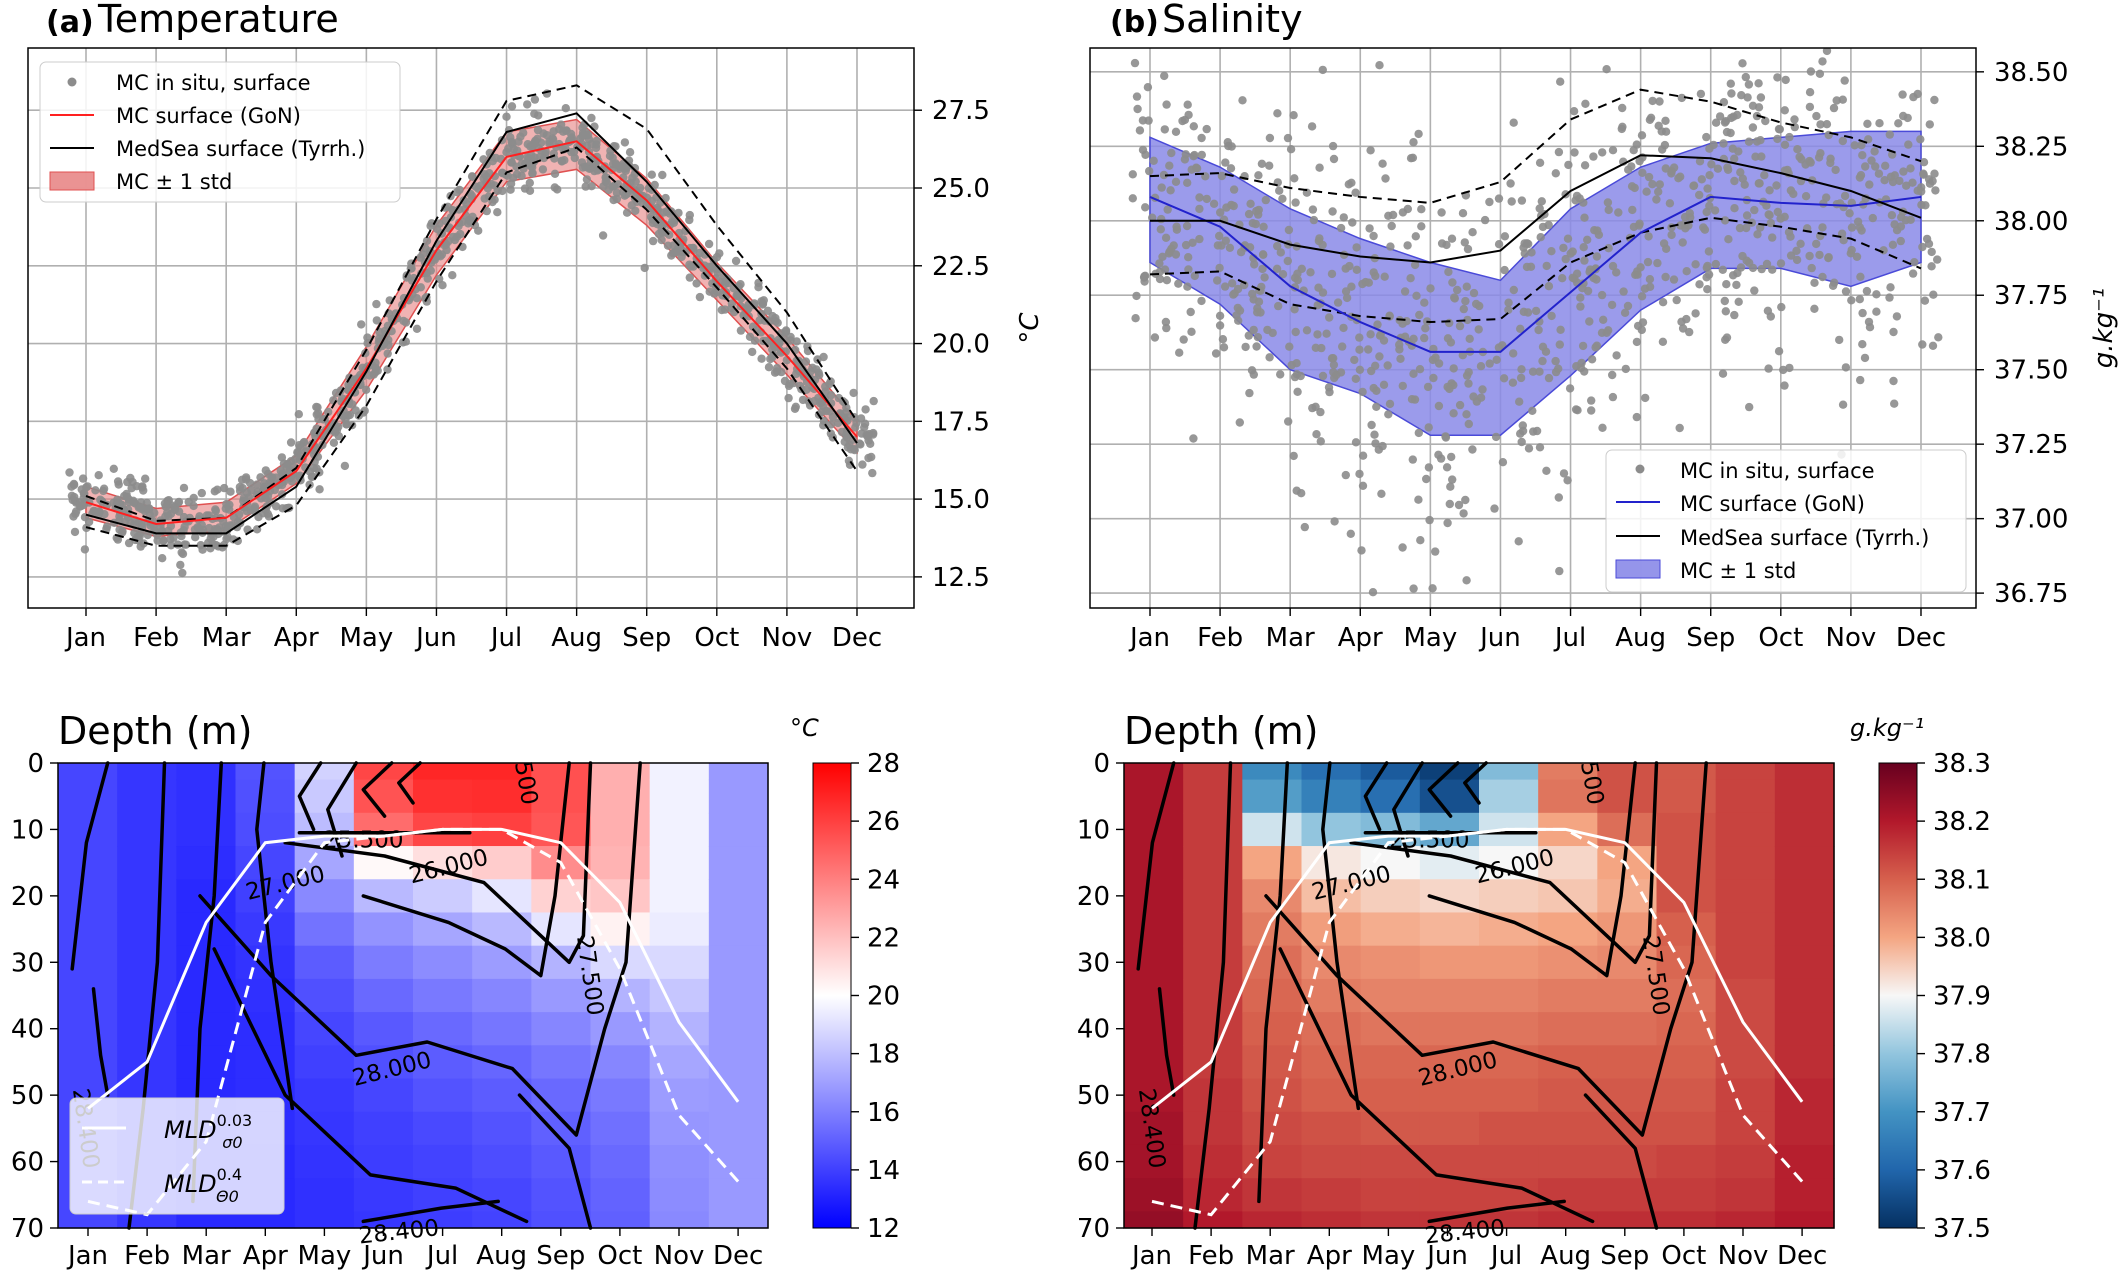 The image size is (2128, 1278). I want to click on ytick-label: 60, so click(1093, 1163).